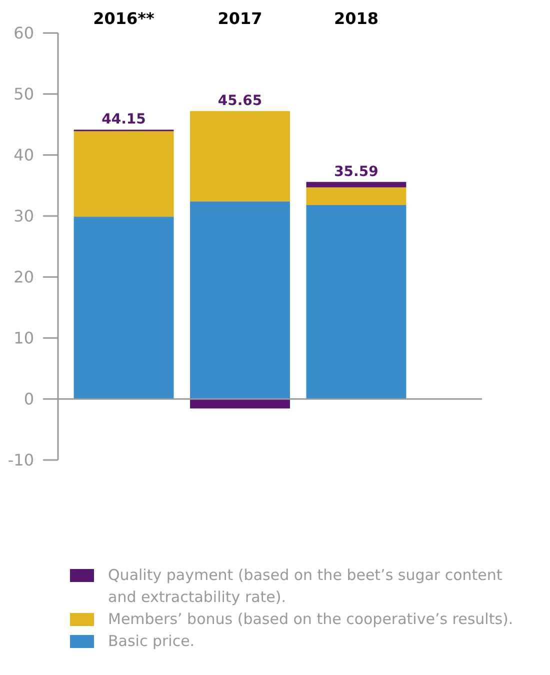 Image resolution: width=550 pixels, height=675 pixels. I want to click on y-tick-label: 20, so click(24, 277).